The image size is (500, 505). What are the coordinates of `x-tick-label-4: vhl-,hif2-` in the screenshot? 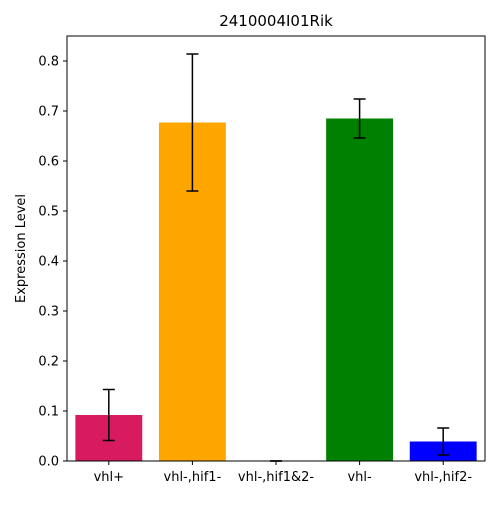 It's located at (443, 477).